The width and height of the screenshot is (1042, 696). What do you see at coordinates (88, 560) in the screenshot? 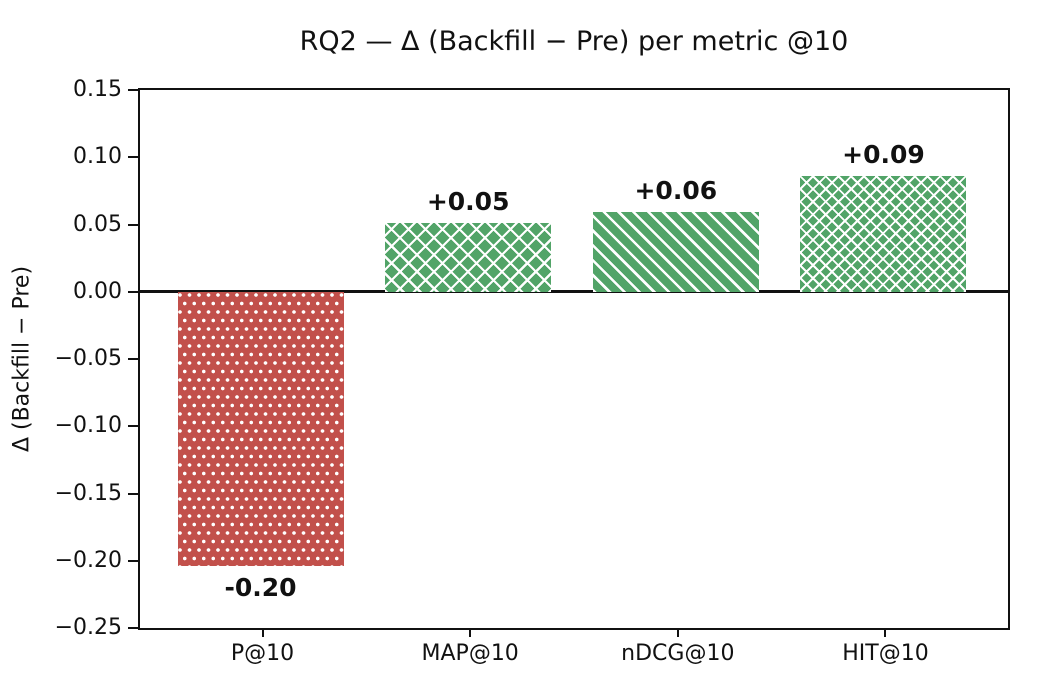
I see `y-tick-label: −0.20` at bounding box center [88, 560].